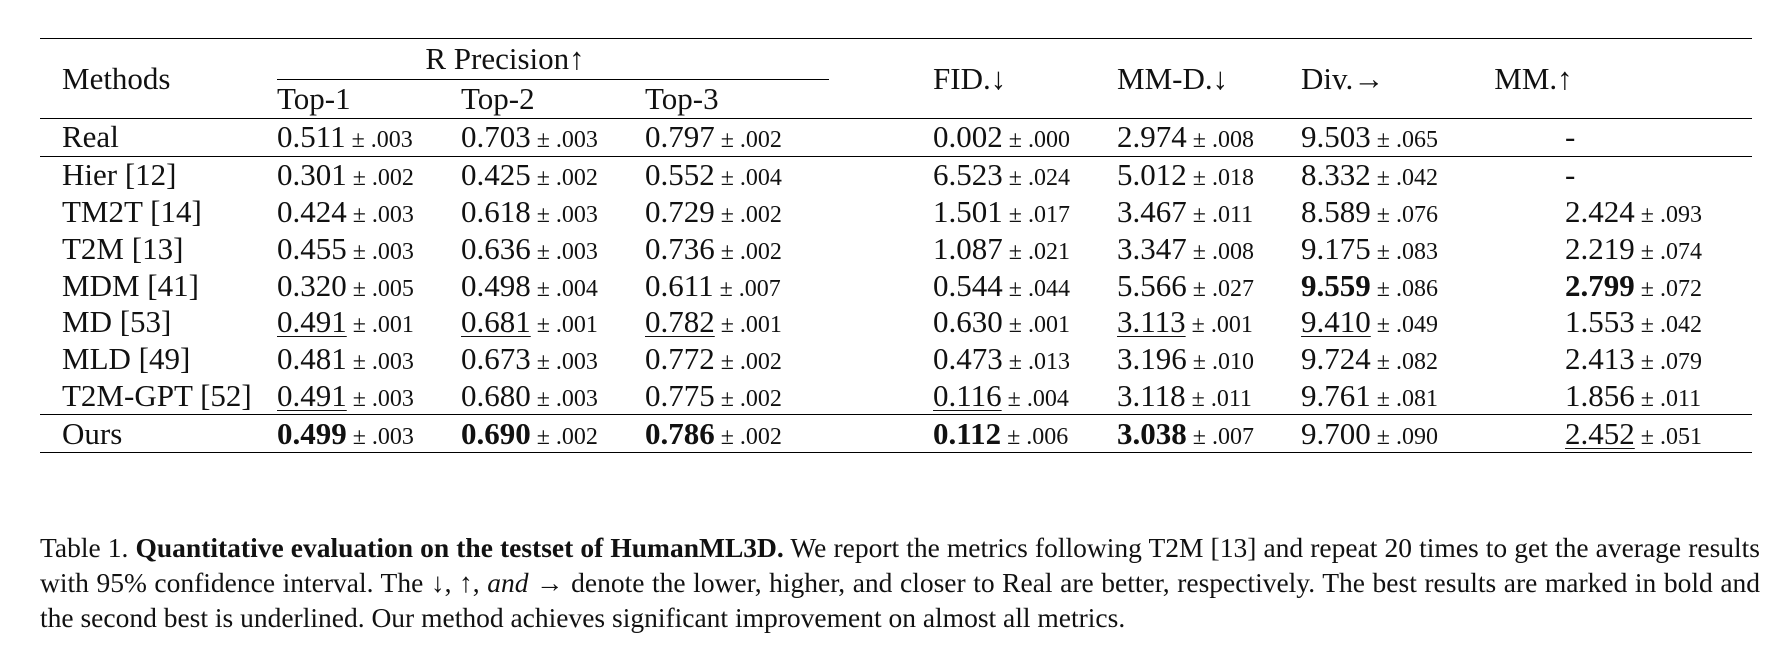  I want to click on cell-error: ± .021, so click(1039, 252).